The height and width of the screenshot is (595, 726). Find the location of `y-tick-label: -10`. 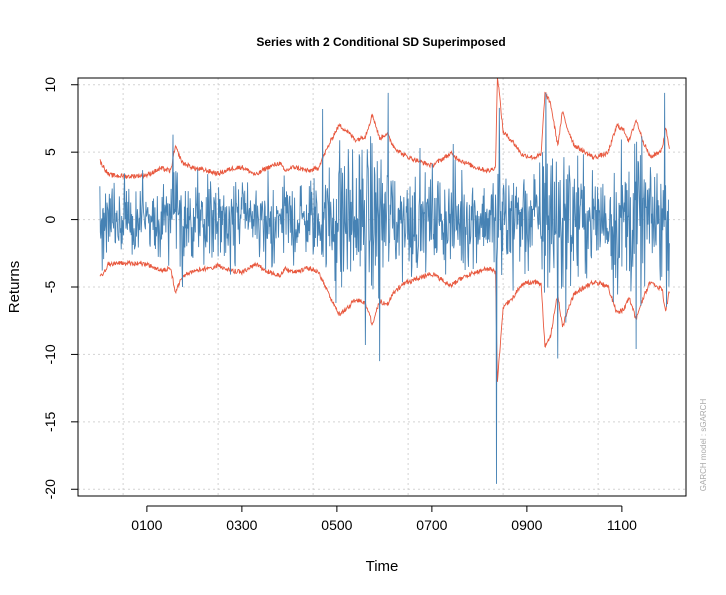

y-tick-label: -10 is located at coordinates (50, 354).